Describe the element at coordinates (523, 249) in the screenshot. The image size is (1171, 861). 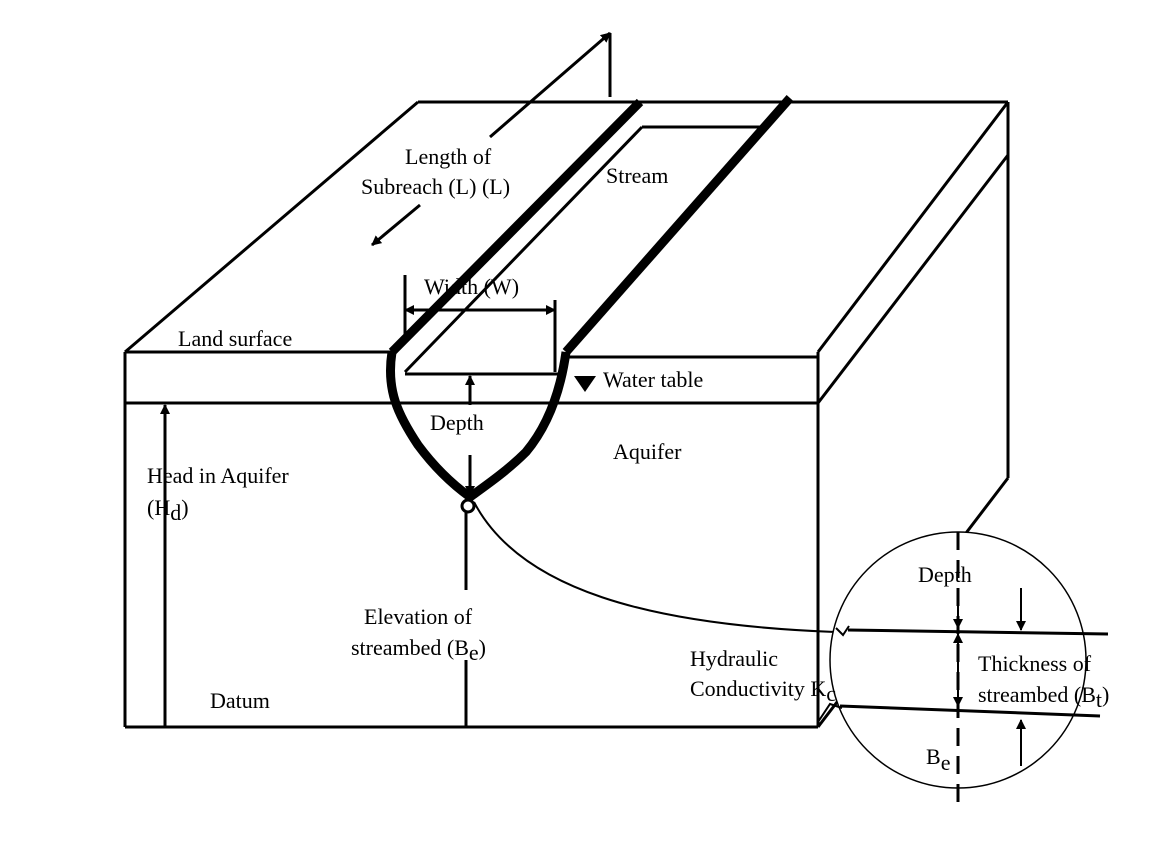
I see `stream-inner-left-line` at that location.